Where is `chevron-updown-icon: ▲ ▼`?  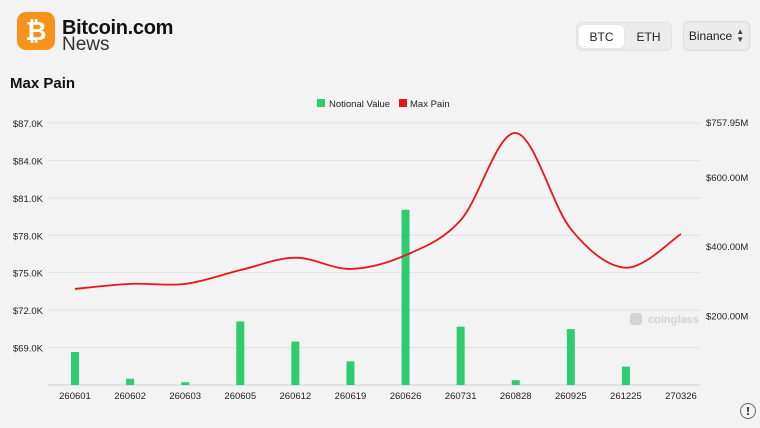 chevron-updown-icon: ▲ ▼ is located at coordinates (740, 35).